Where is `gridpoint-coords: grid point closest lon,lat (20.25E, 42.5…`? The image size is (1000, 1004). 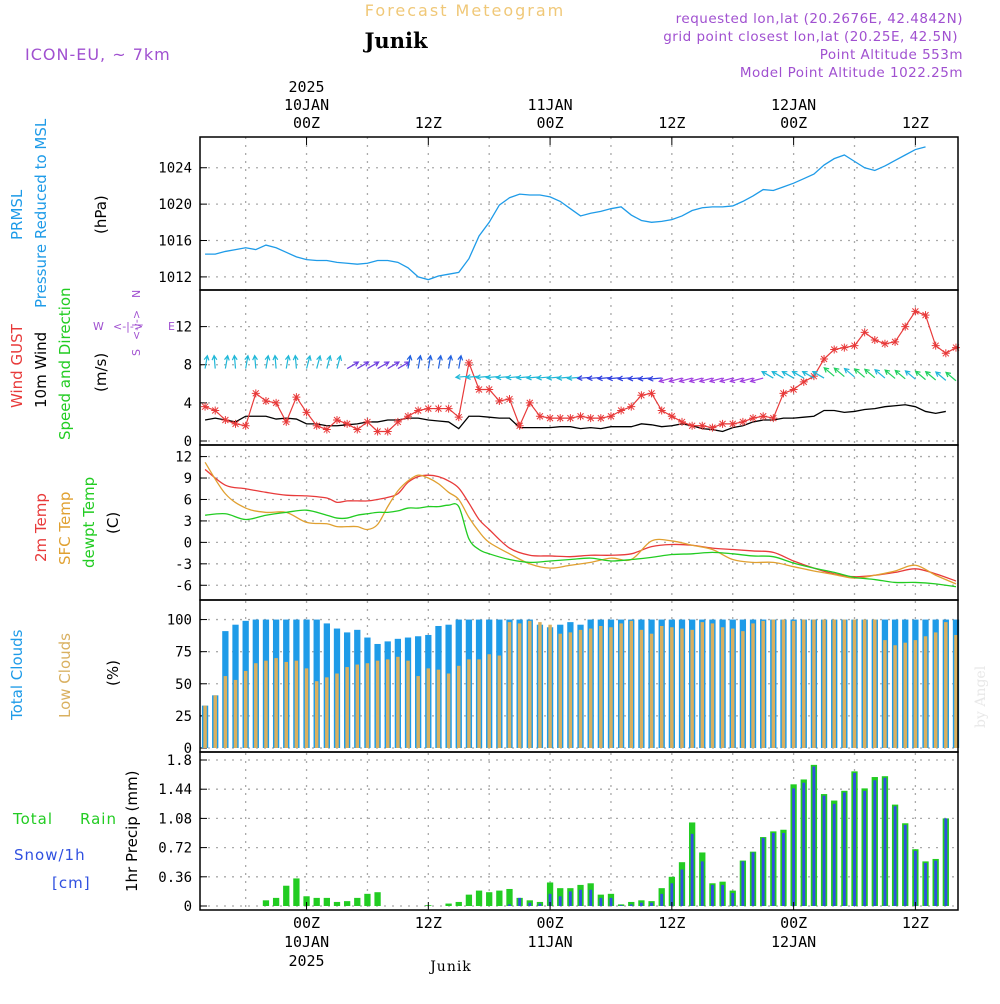 gridpoint-coords: grid point closest lon,lat (20.25E, 42.5… is located at coordinates (810, 37).